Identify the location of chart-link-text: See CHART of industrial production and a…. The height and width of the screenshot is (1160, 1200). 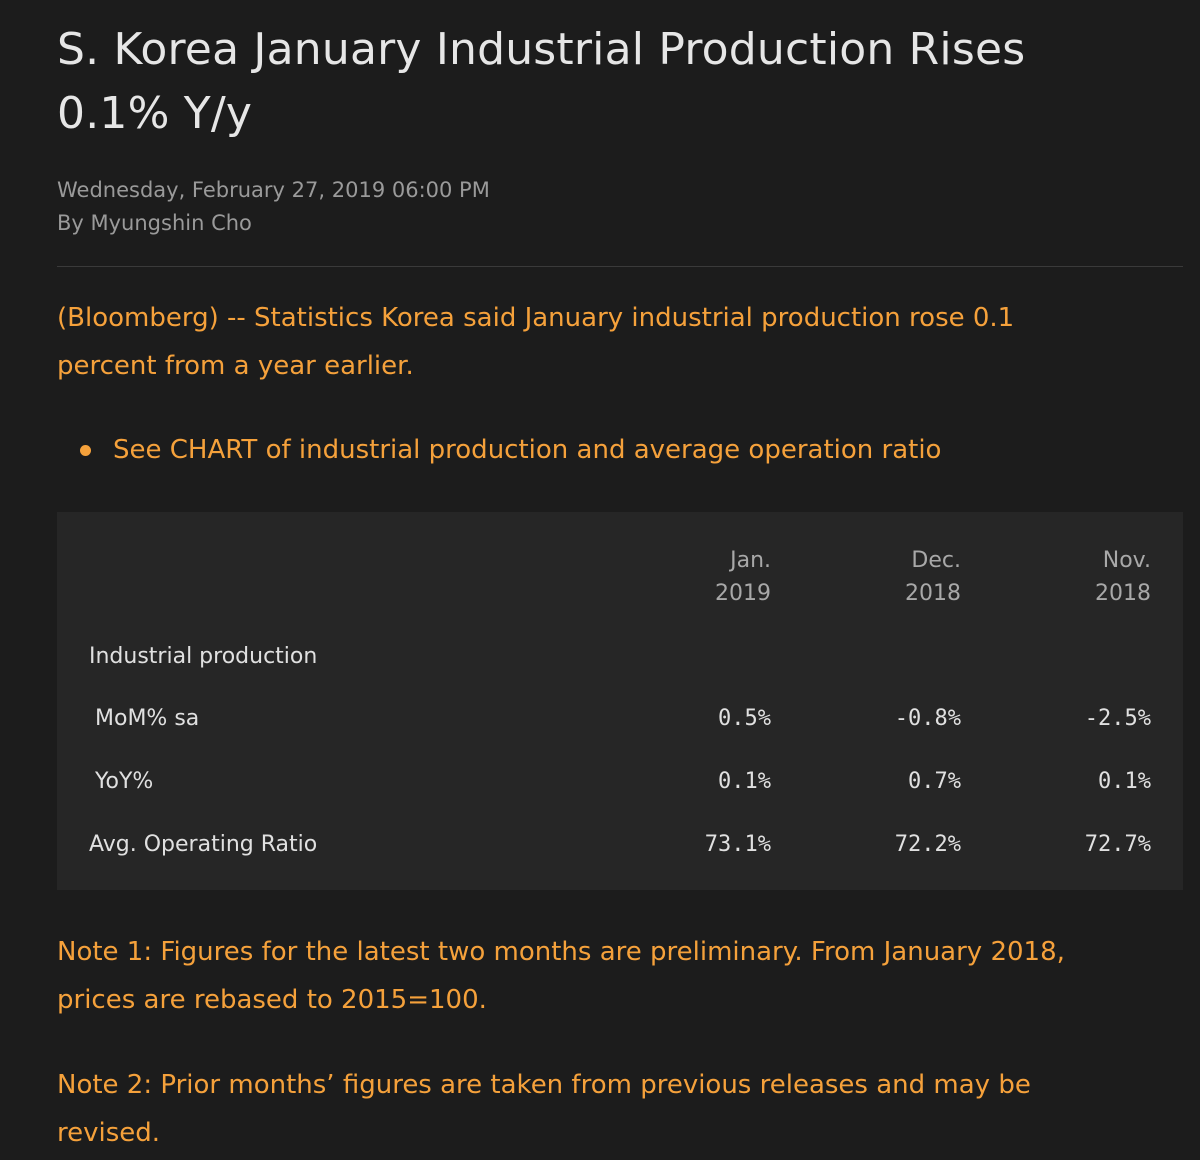
(527, 450).